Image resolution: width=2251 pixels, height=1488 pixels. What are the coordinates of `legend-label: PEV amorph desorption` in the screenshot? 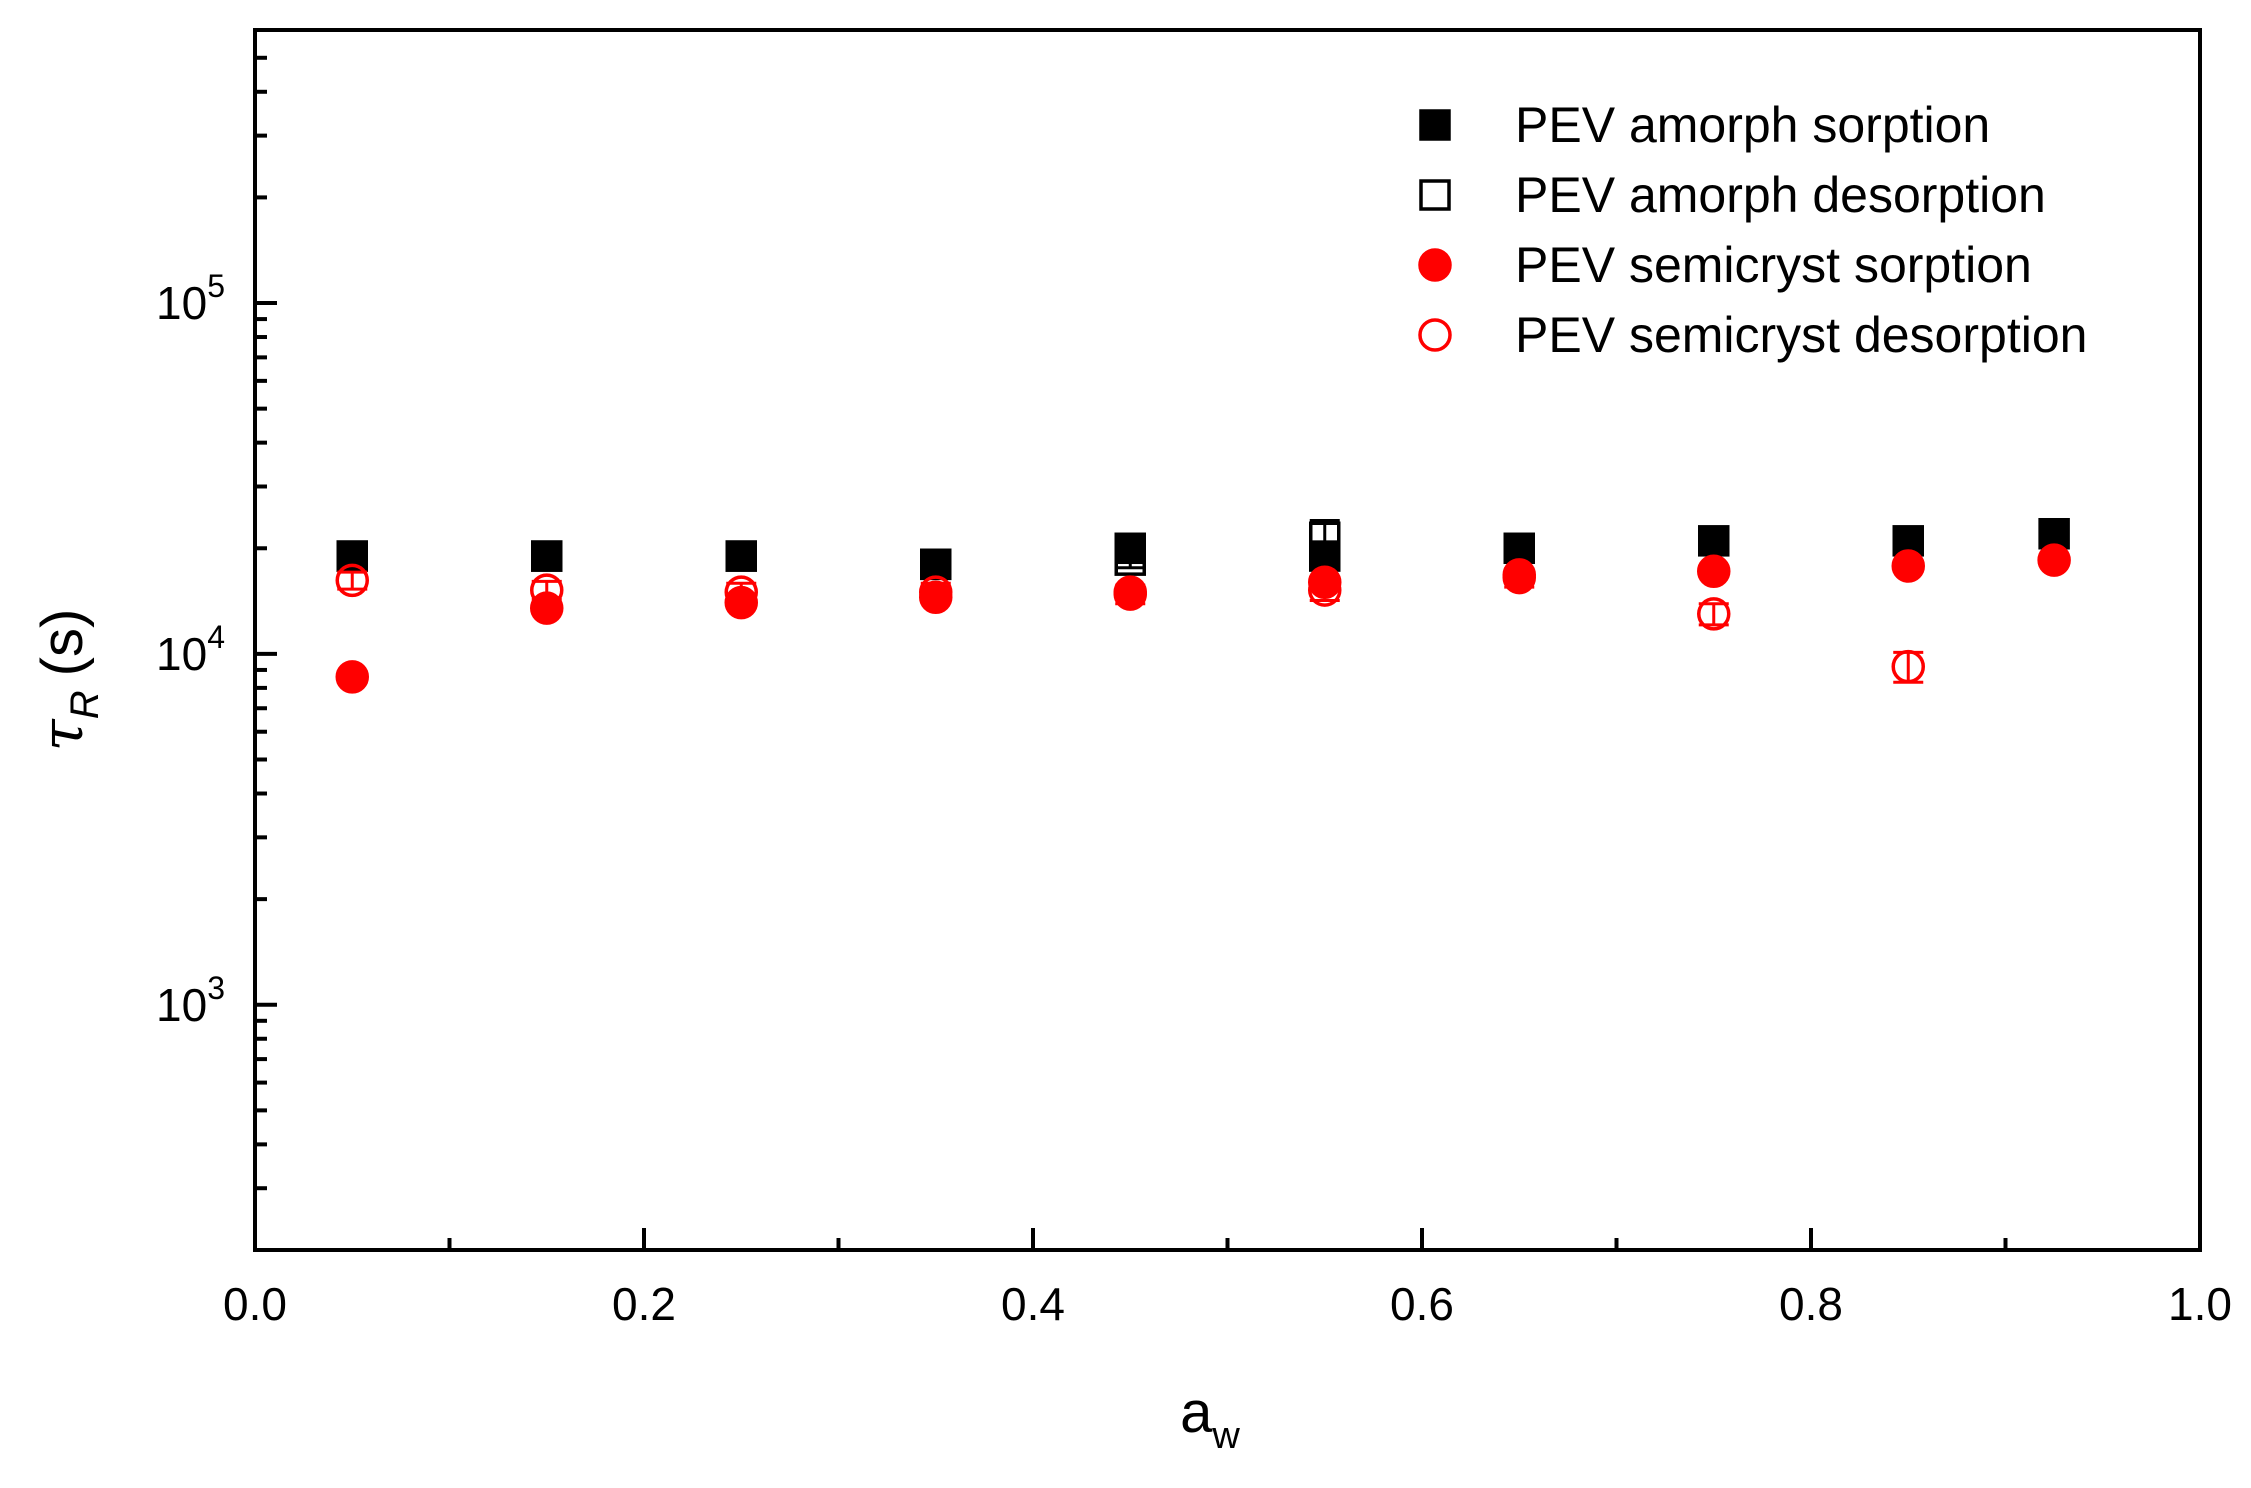 It's located at (1780, 195).